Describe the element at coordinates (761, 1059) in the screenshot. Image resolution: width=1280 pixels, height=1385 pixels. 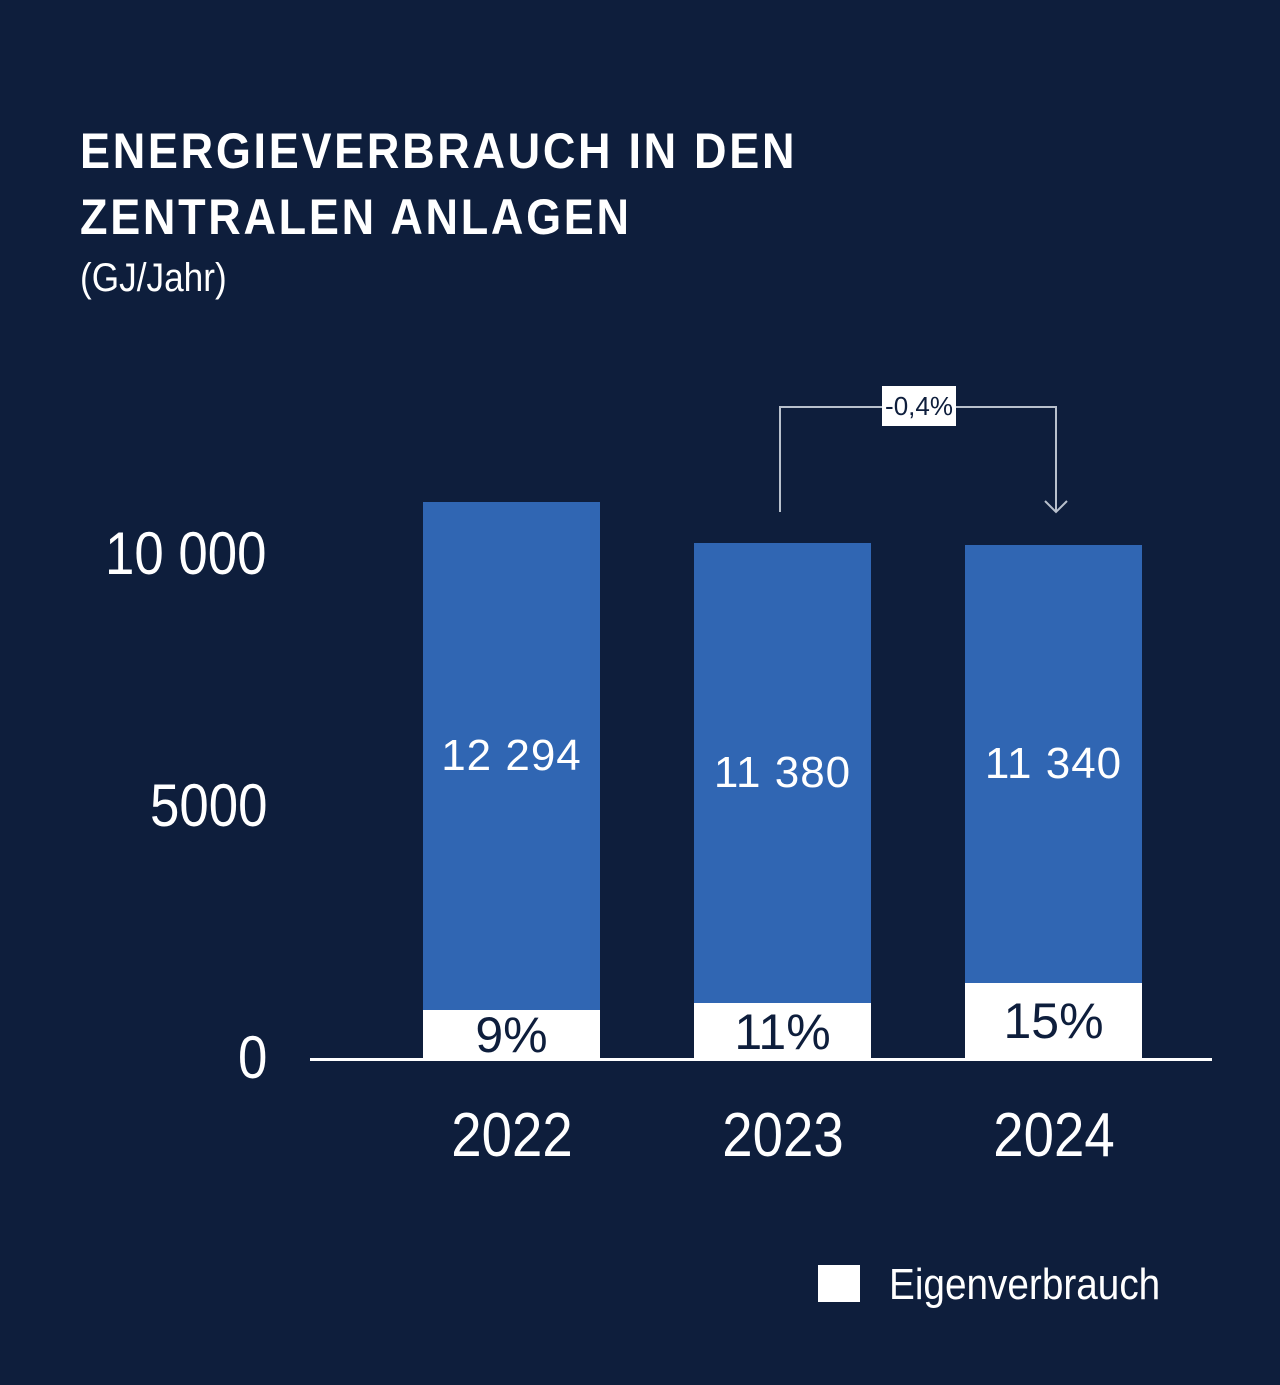
I see `x-axis-line` at that location.